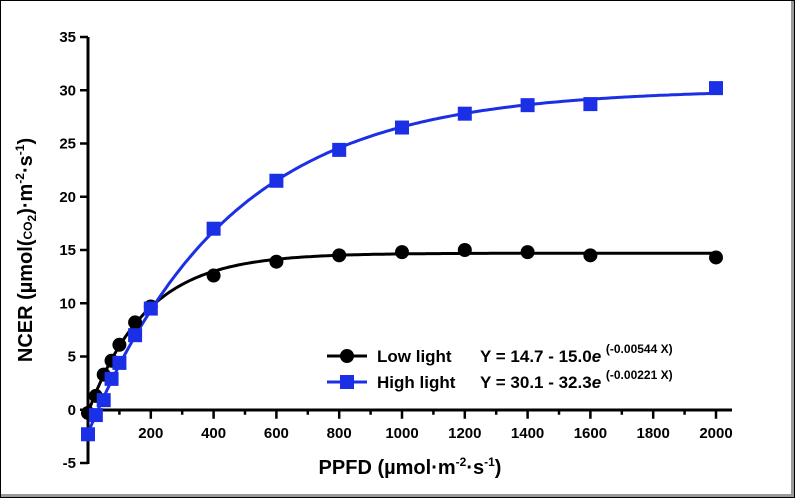 The width and height of the screenshot is (795, 498). What do you see at coordinates (590, 433) in the screenshot?
I see `x-tick-label: 1600` at bounding box center [590, 433].